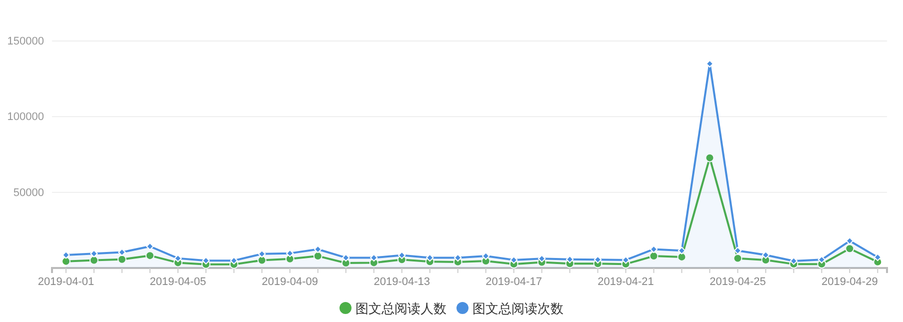 Image resolution: width=903 pixels, height=322 pixels. Describe the element at coordinates (401, 309) in the screenshot. I see `legend-label: 图文总阅读人数` at that location.